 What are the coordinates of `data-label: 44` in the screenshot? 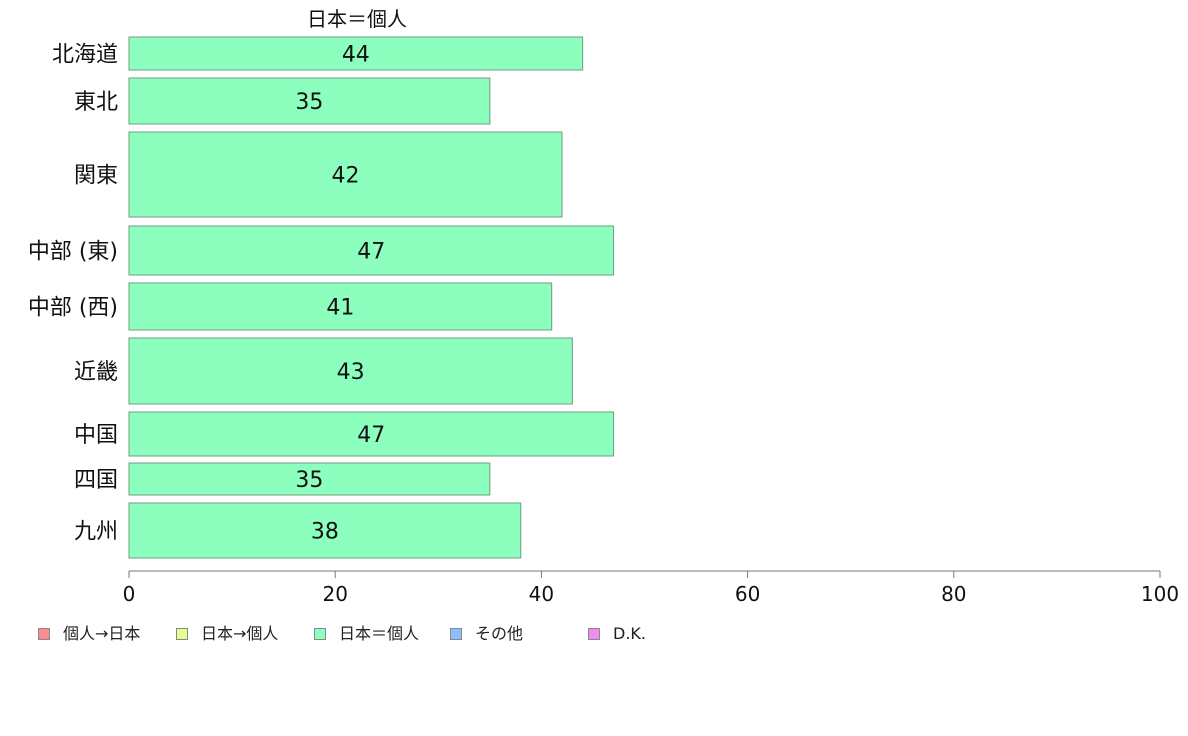 It's located at (356, 55).